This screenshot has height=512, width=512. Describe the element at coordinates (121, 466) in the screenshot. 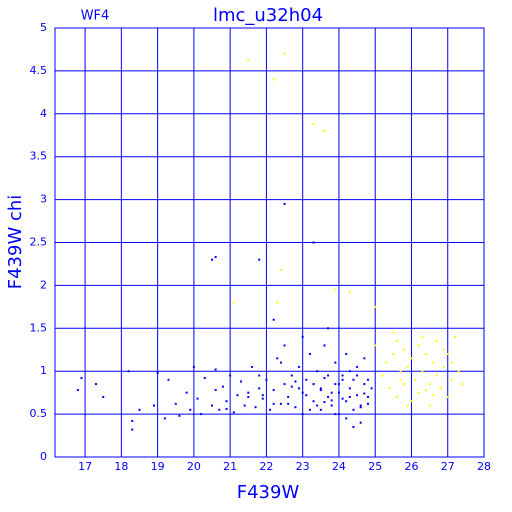

I see `x-tick-label: 18` at that location.